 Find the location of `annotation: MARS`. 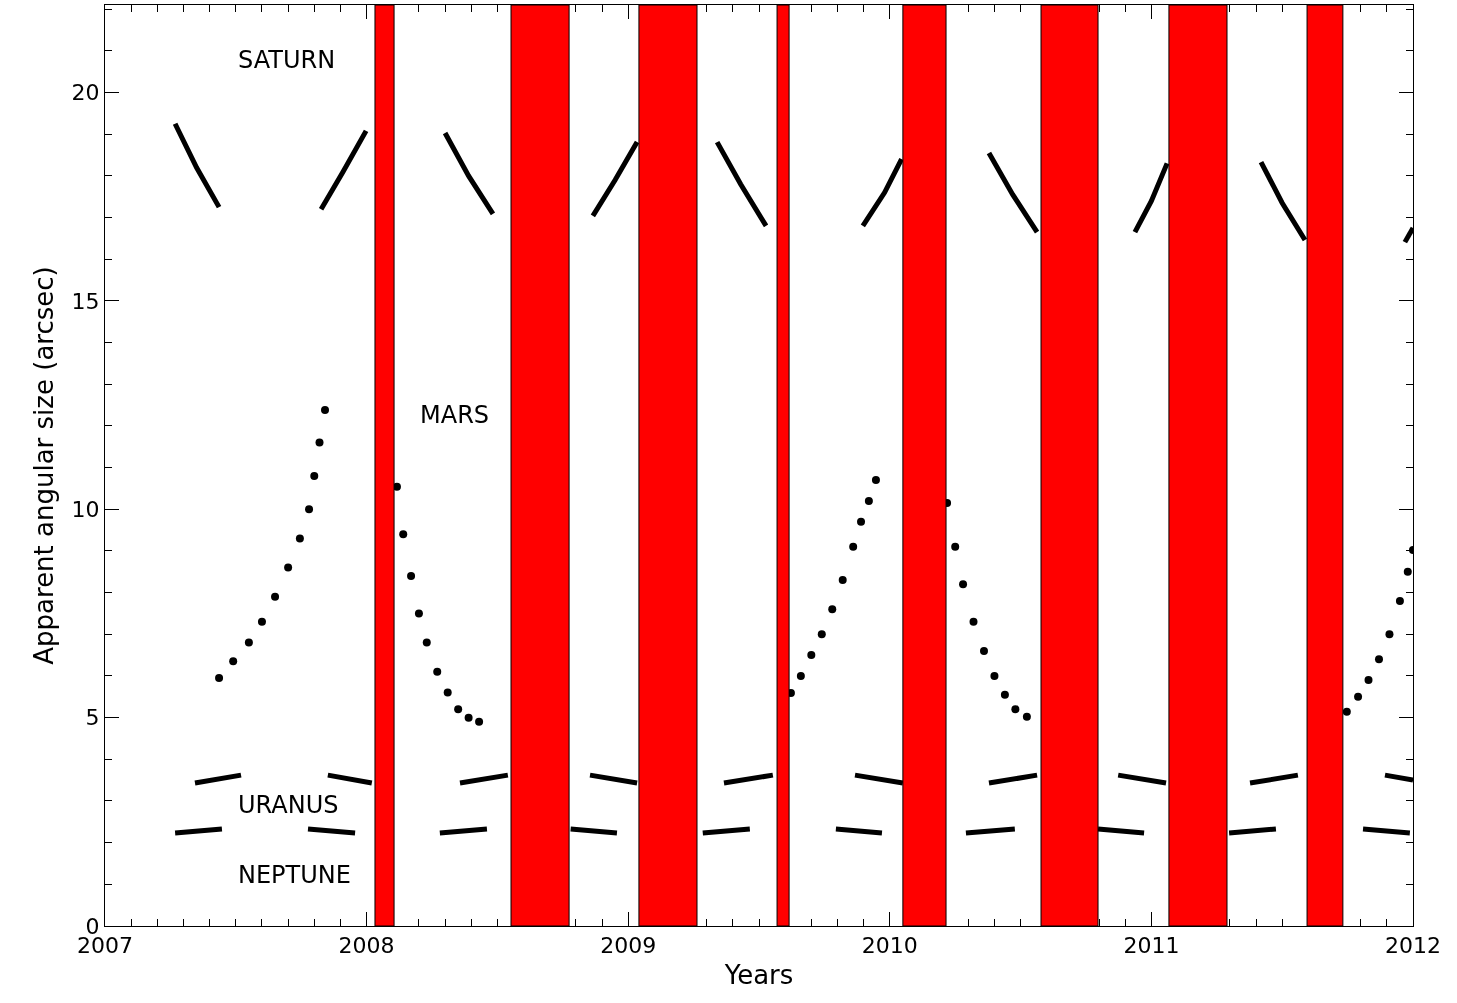

annotation: MARS is located at coordinates (455, 415).